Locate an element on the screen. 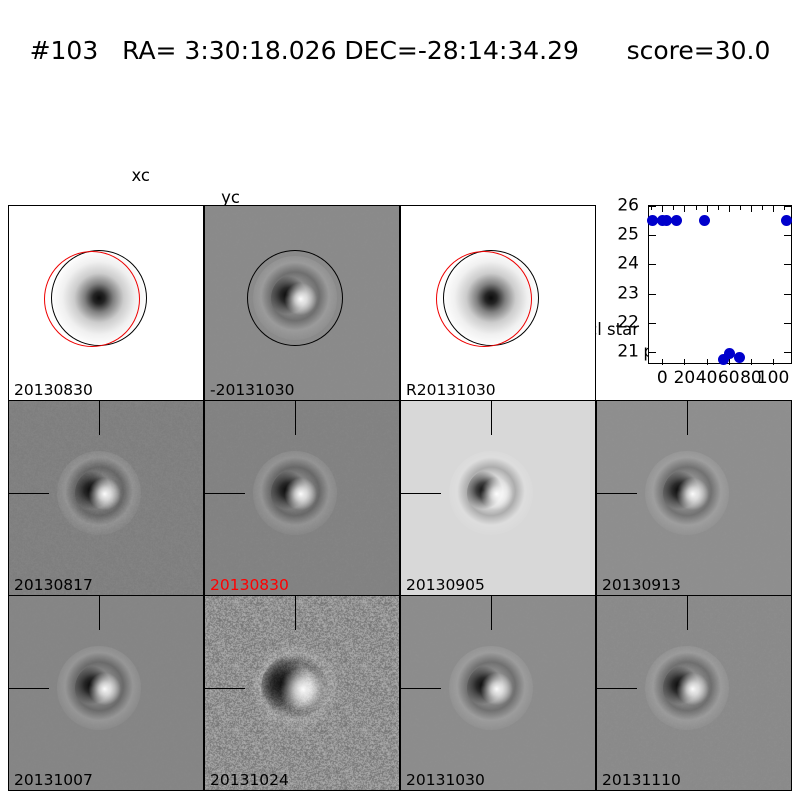 This screenshot has height=800, width=800. stamp-cell-20130817: 20130817 is located at coordinates (106, 498).